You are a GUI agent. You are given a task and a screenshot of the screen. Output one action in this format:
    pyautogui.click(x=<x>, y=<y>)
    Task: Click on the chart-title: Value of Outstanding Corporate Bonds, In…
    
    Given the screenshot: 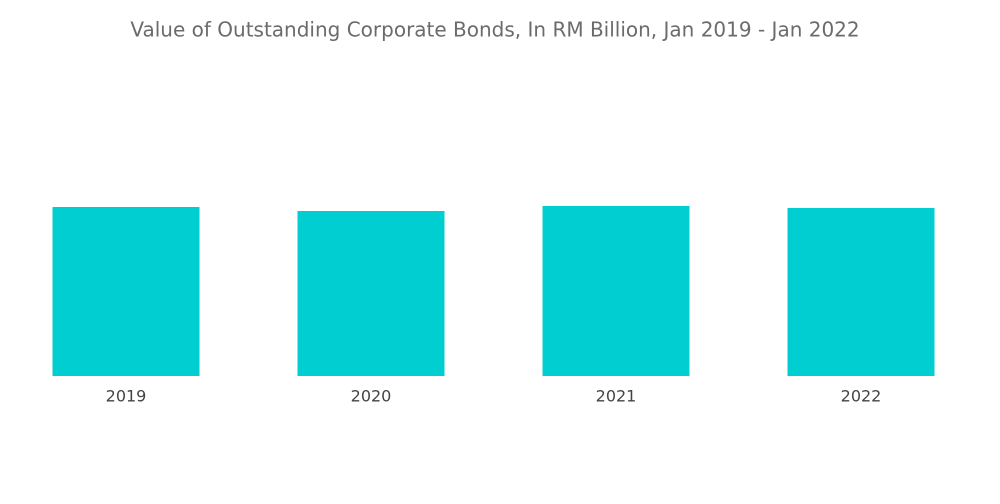 What is the action you would take?
    pyautogui.click(x=494, y=30)
    